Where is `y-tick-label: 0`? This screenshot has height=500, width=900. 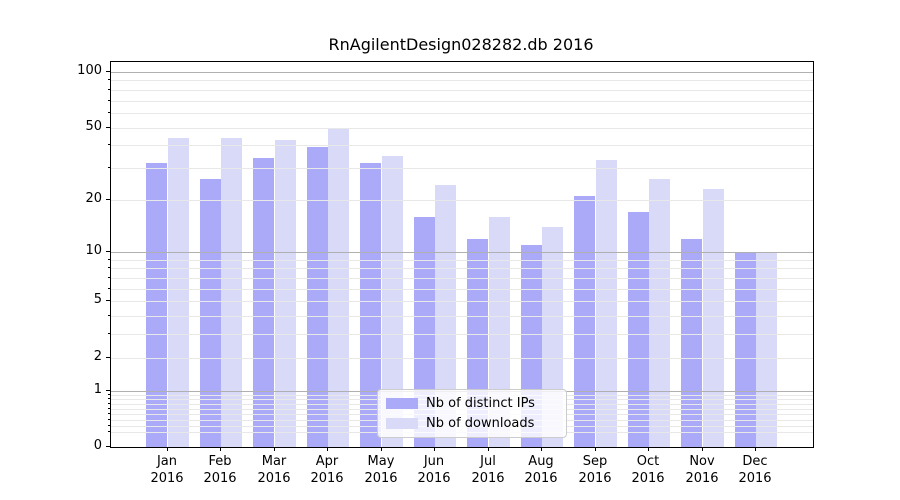
y-tick-label: 0 is located at coordinates (97, 445).